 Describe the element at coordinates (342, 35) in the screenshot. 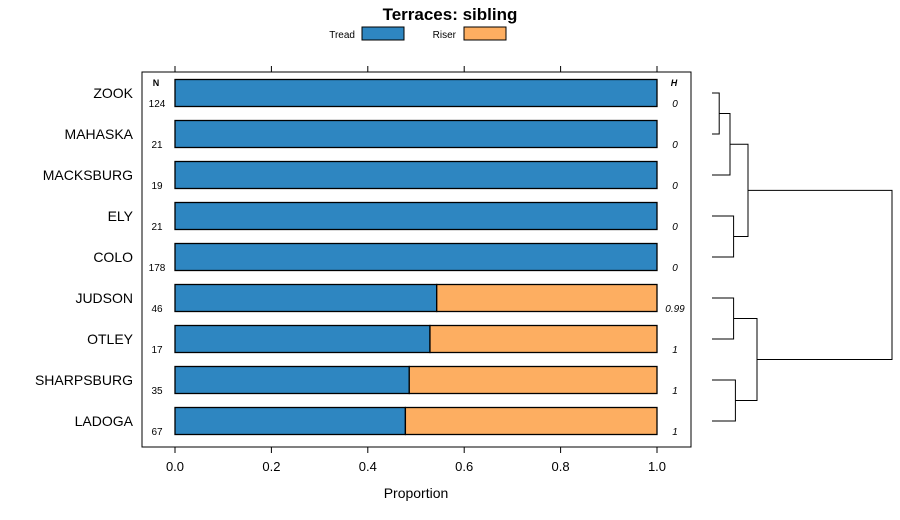

I see `legend-label: Tread` at that location.